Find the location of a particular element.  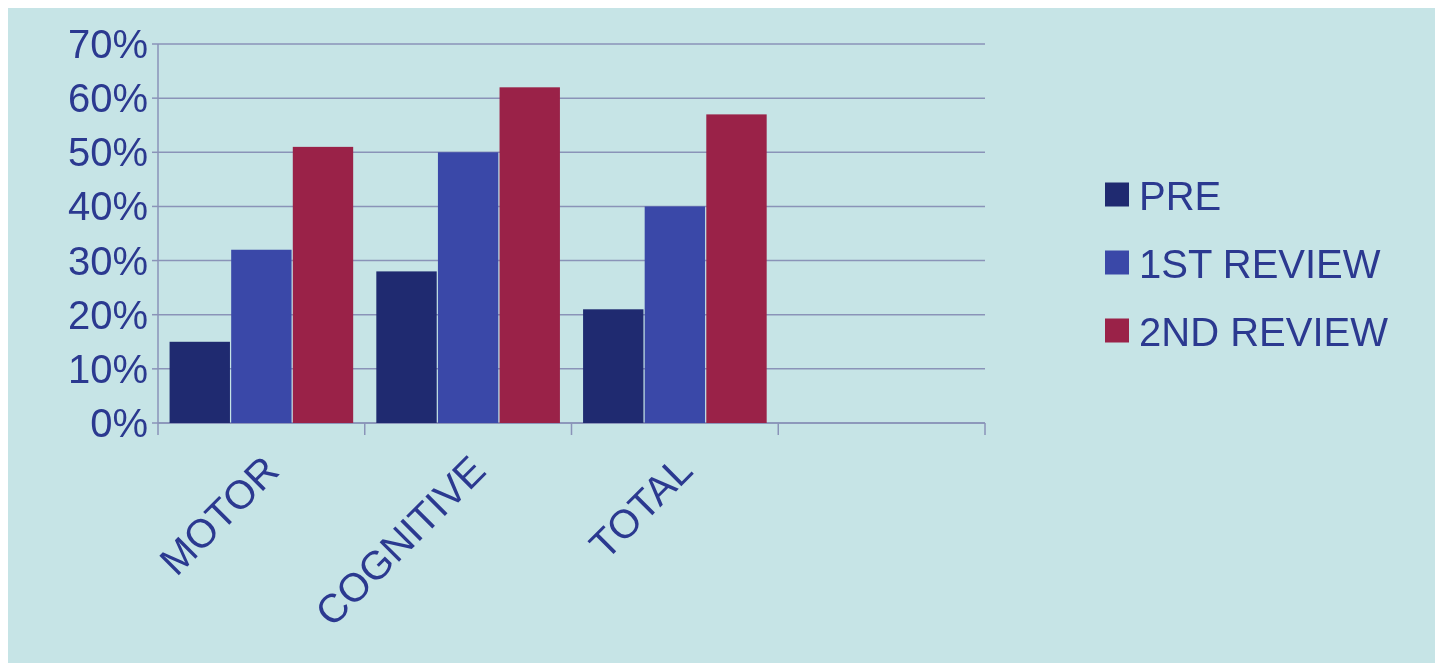

y-tick-label: 20% is located at coordinates (107, 314).